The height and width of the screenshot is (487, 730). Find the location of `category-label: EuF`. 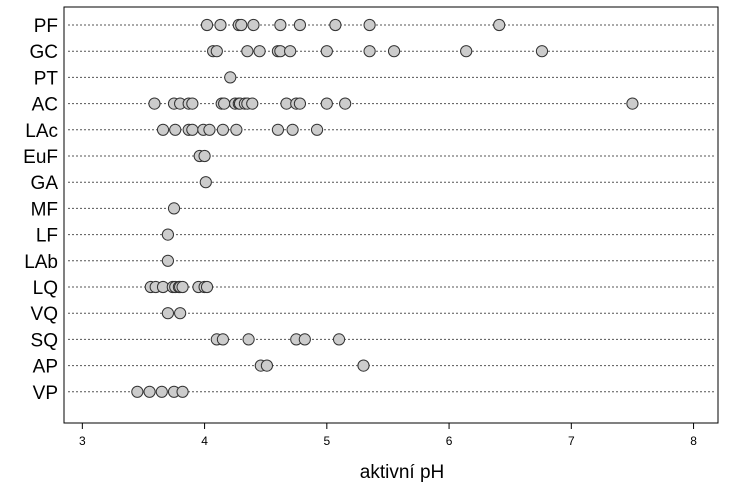

category-label: EuF is located at coordinates (40, 157).